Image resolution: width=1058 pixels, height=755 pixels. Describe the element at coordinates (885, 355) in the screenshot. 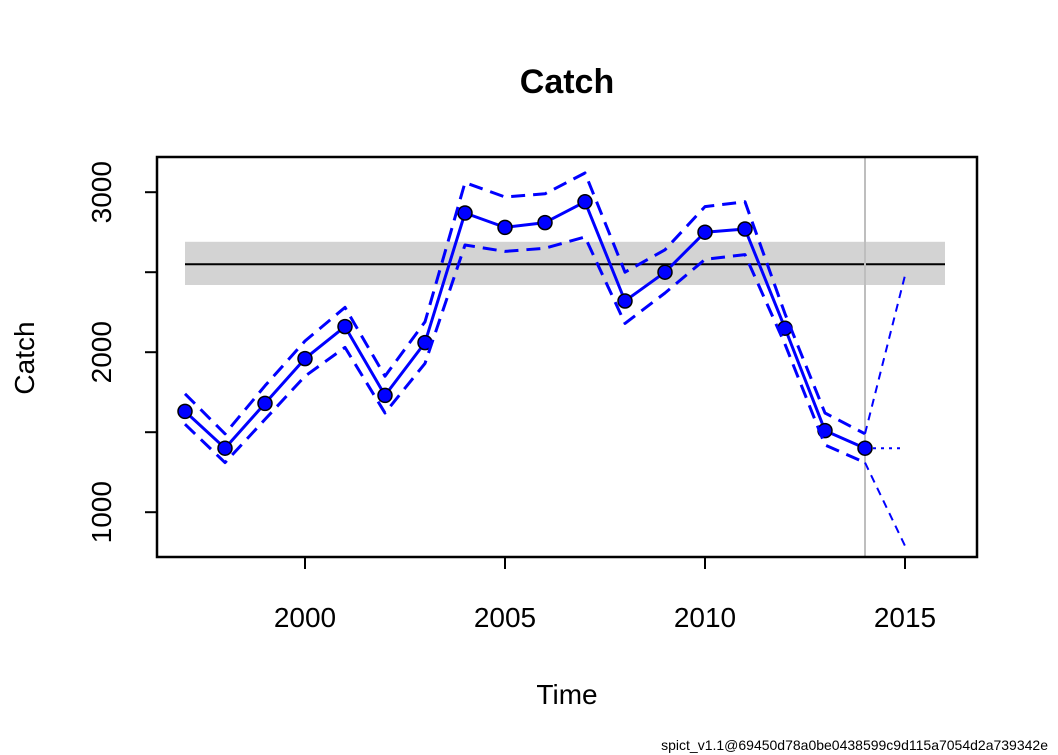

I see `series-line-forecast-upper` at that location.